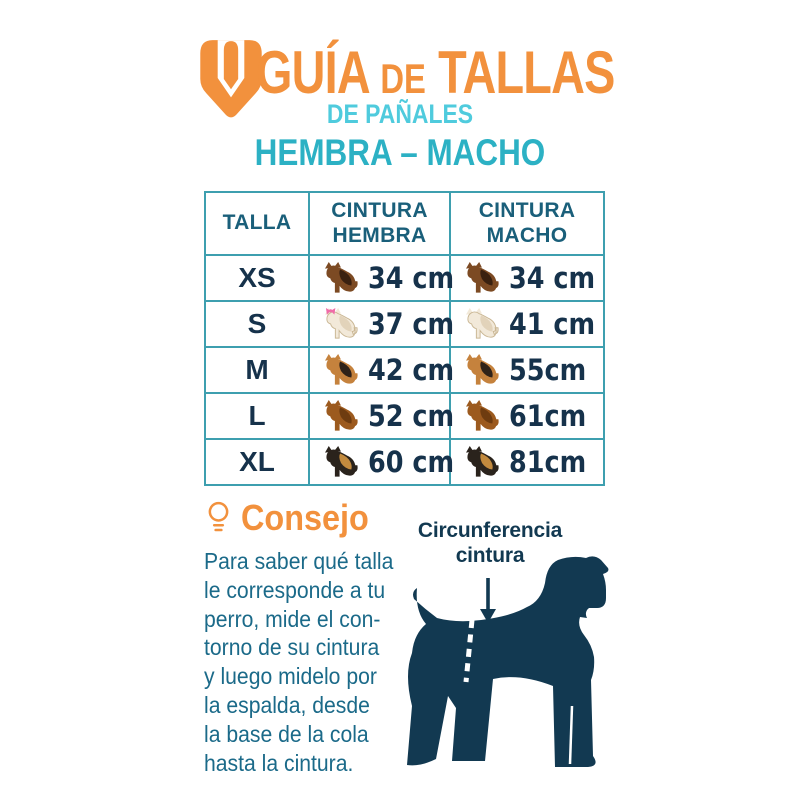 The height and width of the screenshot is (800, 800). What do you see at coordinates (526, 72) in the screenshot?
I see `title-word-tallas: TALLAS` at bounding box center [526, 72].